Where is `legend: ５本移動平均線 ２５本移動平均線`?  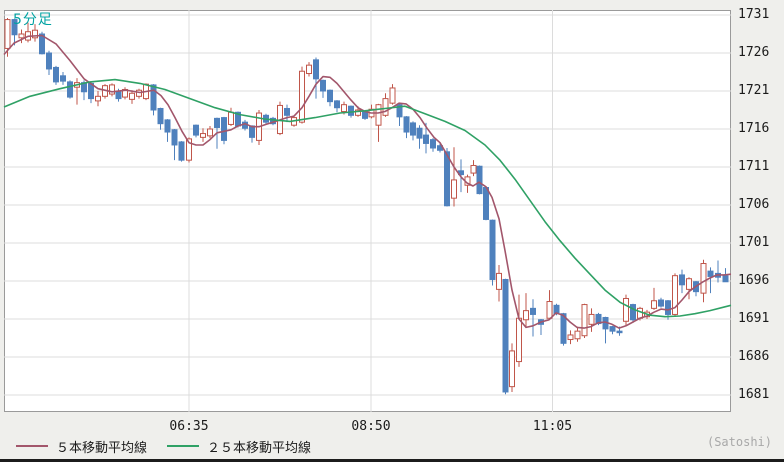 legend: ５本移動平均線 ２５本移動平均線 is located at coordinates (173, 446).